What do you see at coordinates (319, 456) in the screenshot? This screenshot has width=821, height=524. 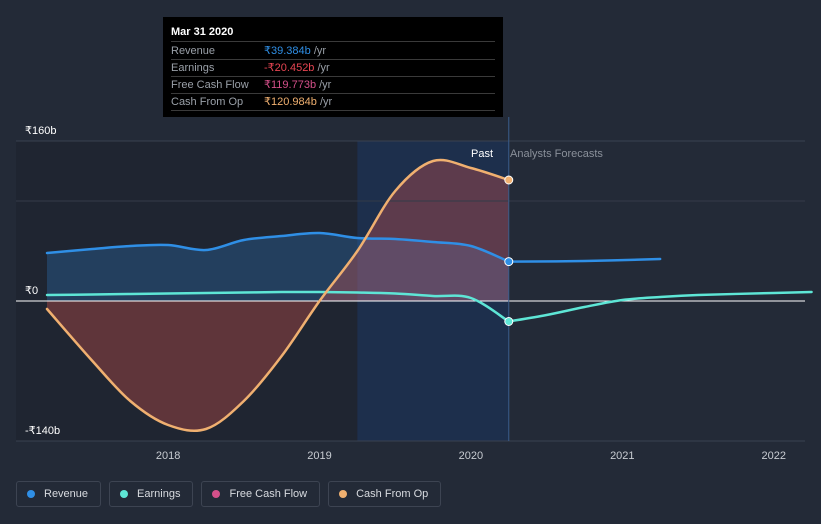 I see `x-tick-label: 2019` at bounding box center [319, 456].